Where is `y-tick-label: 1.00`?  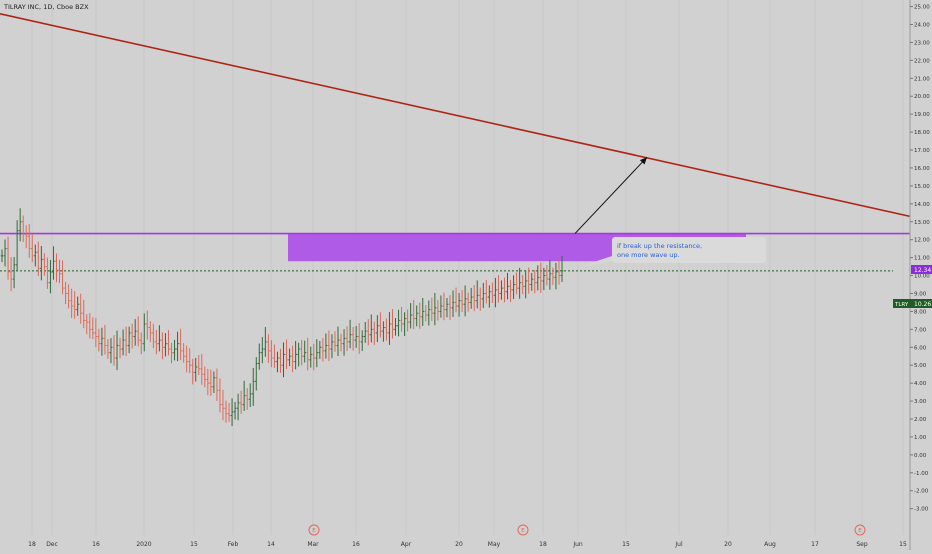
y-tick-label: 1.00 is located at coordinates (920, 438).